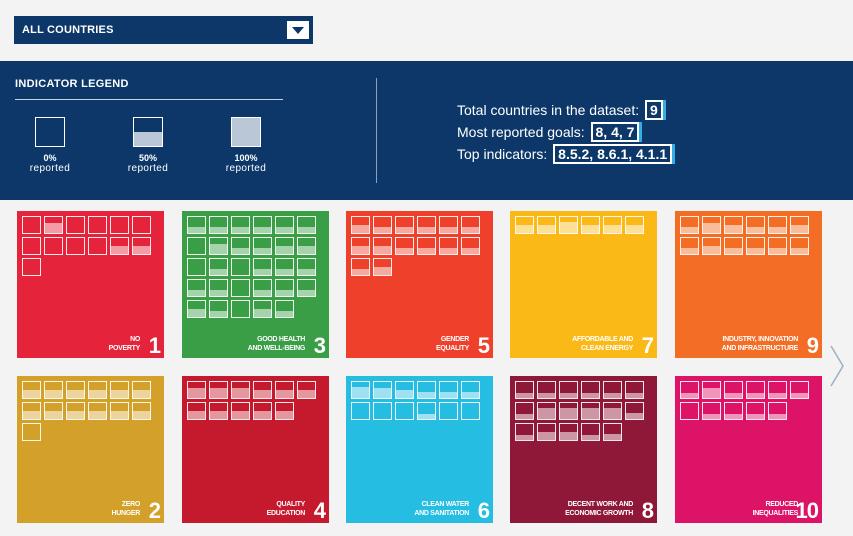 This screenshot has width=853, height=536. I want to click on goal-tile-8: Decent work and economic growth 8, so click(583, 449).